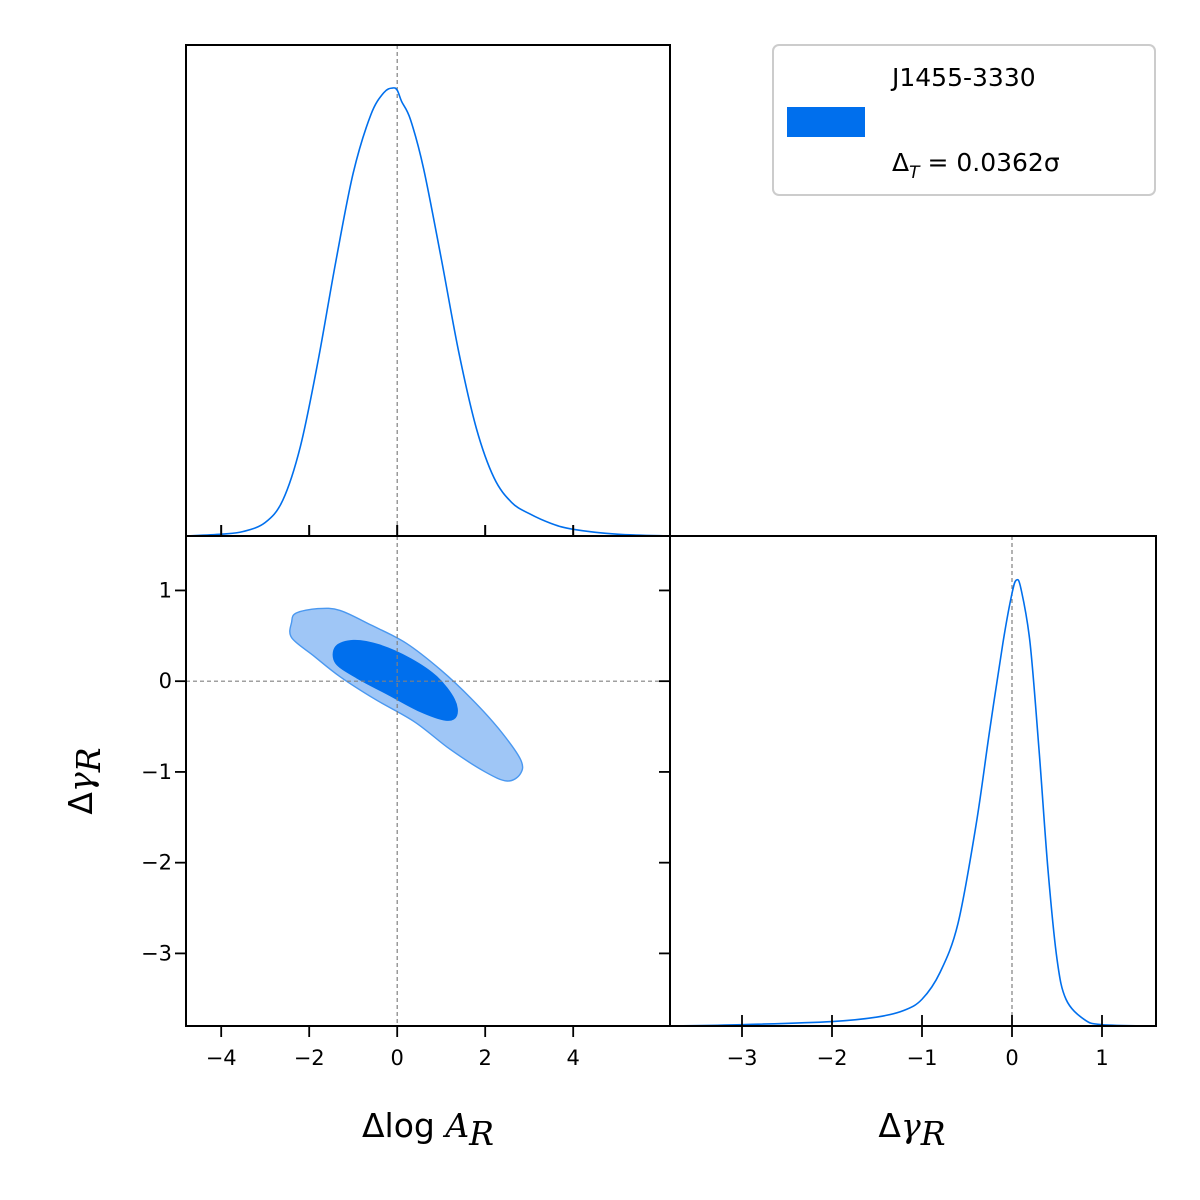  What do you see at coordinates (1011, 1058) in the screenshot?
I see `x-tick-label-gamma: 0` at bounding box center [1011, 1058].